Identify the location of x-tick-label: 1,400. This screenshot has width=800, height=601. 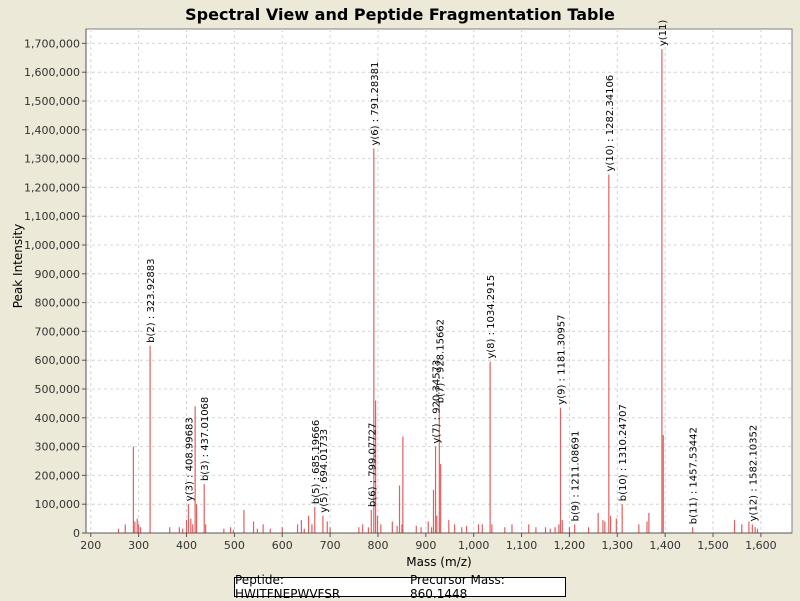
(665, 545).